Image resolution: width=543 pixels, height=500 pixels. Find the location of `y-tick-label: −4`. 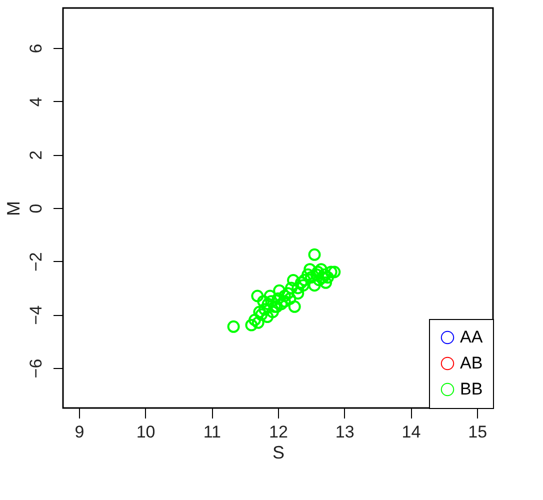

y-tick-label: −4 is located at coordinates (36, 315).